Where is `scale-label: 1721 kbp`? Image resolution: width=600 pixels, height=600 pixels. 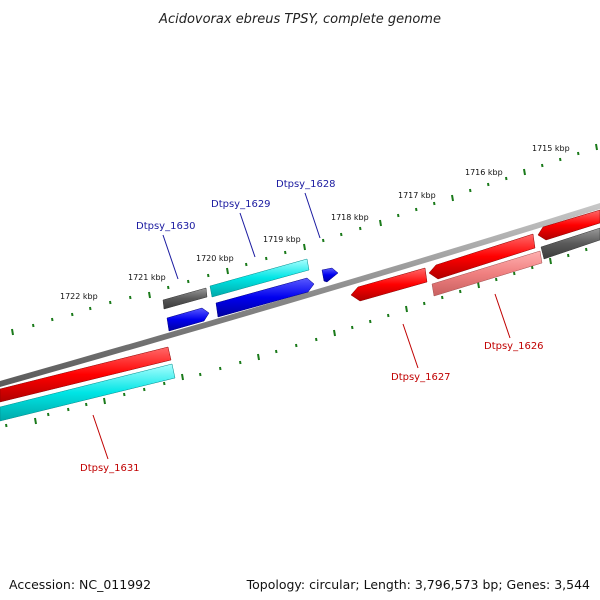
scale-label: 1721 kbp is located at coordinates (147, 277).